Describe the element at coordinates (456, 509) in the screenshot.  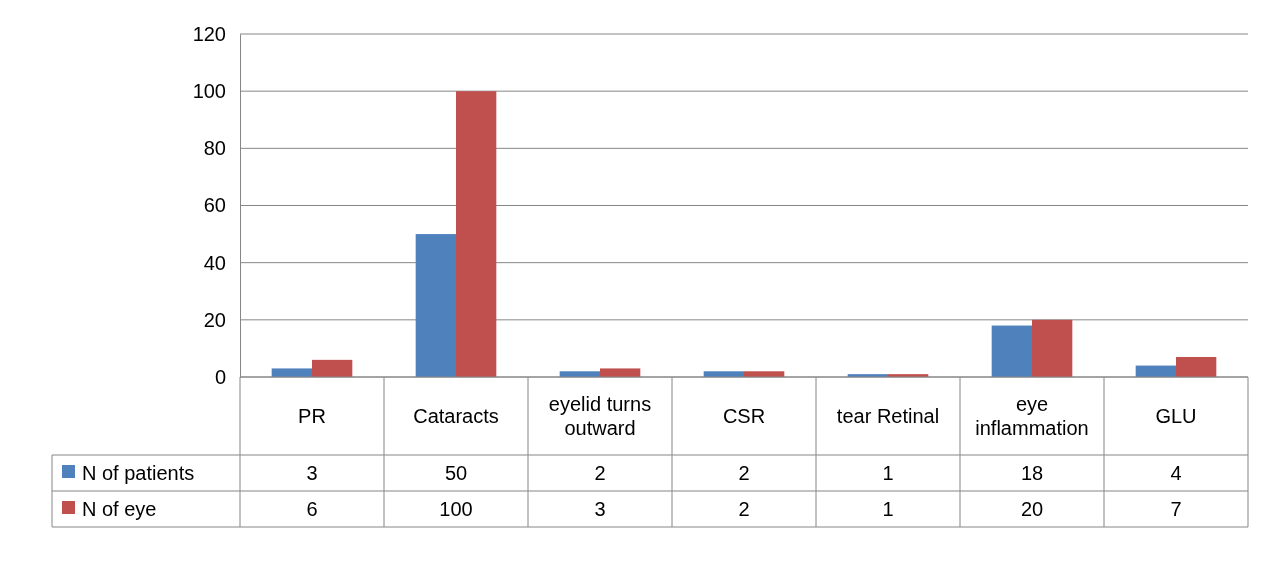
I see `data-label: 100` at that location.